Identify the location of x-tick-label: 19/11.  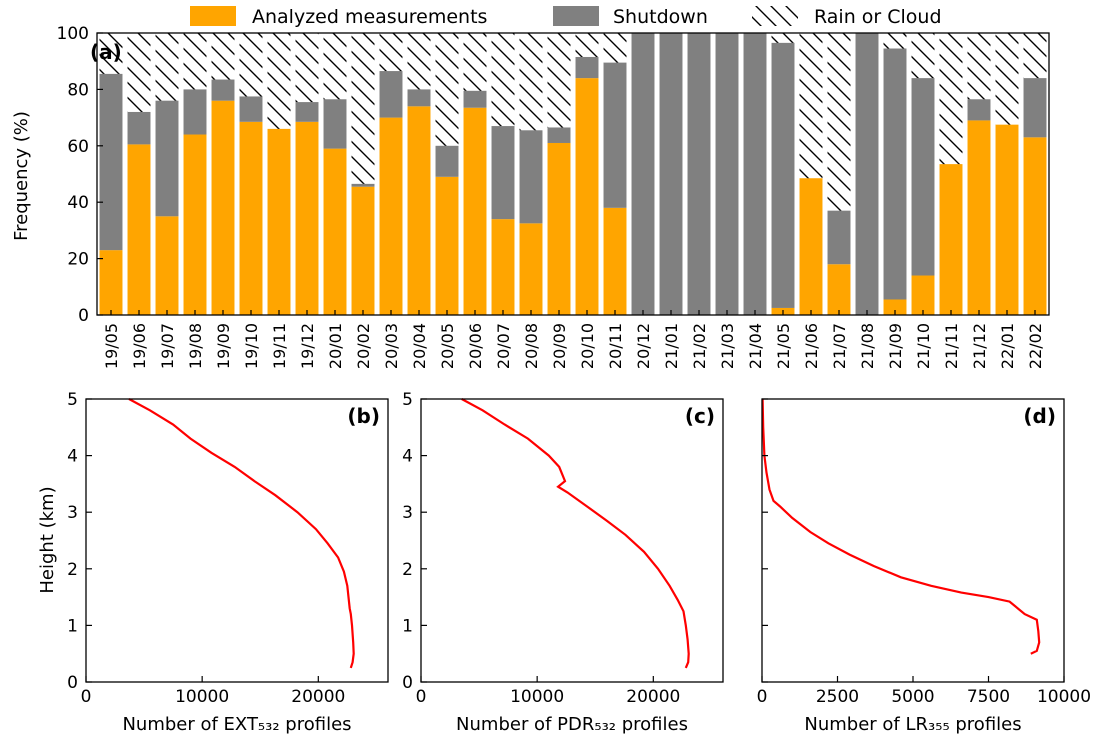
(279, 346).